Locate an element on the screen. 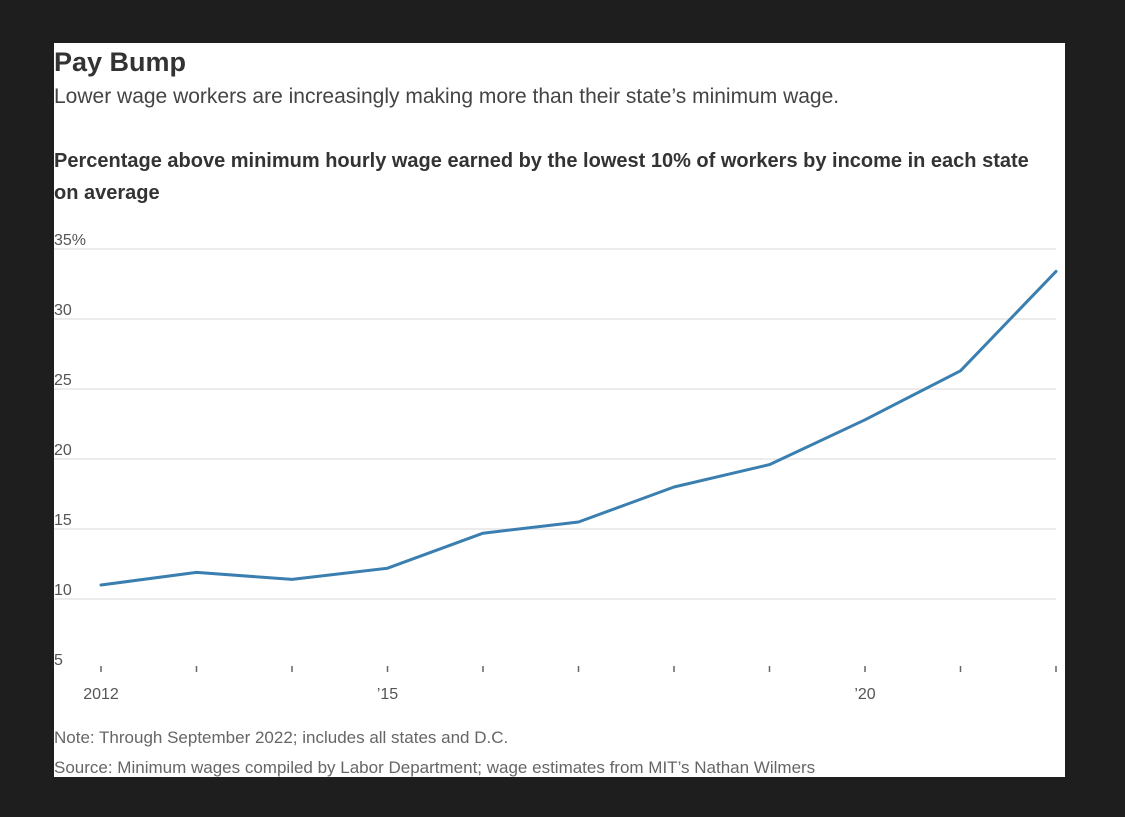 The height and width of the screenshot is (817, 1125). y-tick-label: 10 is located at coordinates (63, 590).